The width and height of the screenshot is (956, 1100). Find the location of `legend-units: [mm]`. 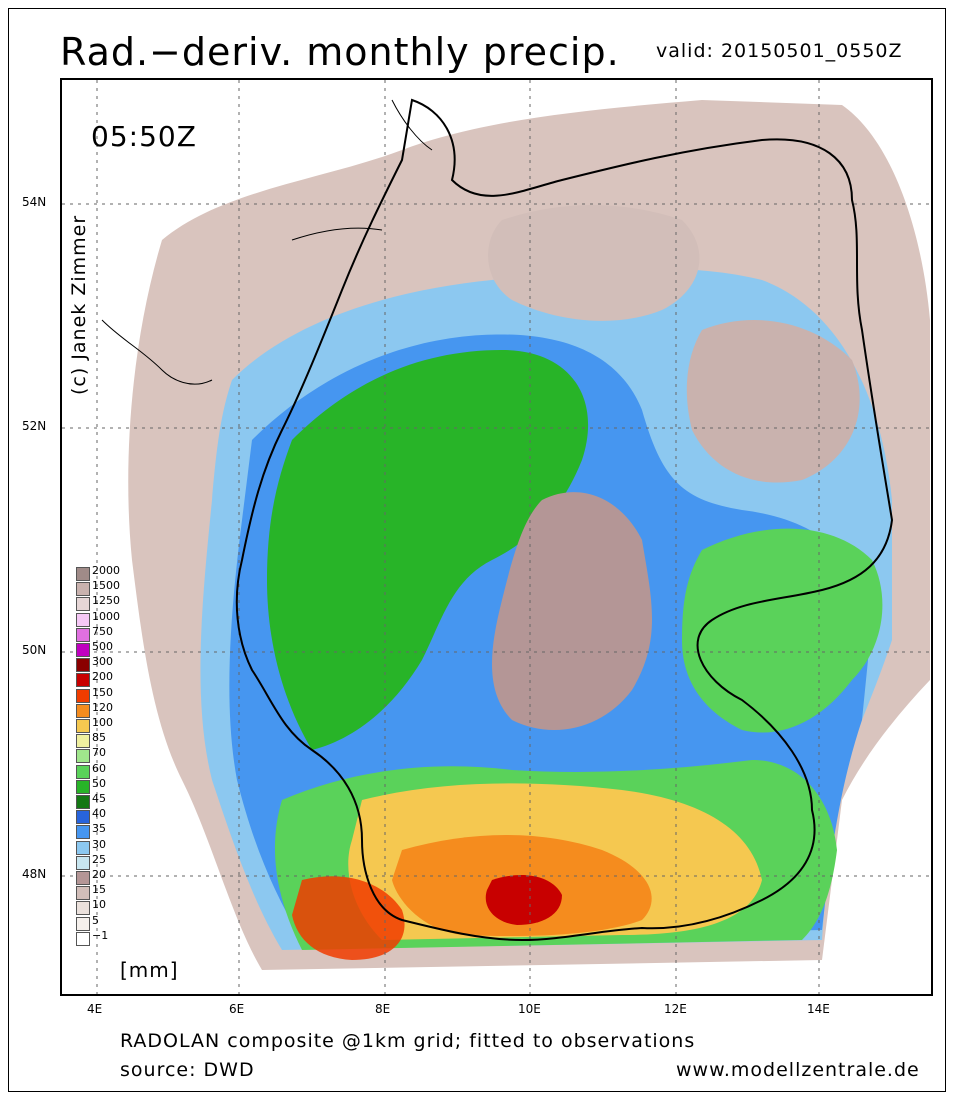

legend-units: [mm] is located at coordinates (149, 970).